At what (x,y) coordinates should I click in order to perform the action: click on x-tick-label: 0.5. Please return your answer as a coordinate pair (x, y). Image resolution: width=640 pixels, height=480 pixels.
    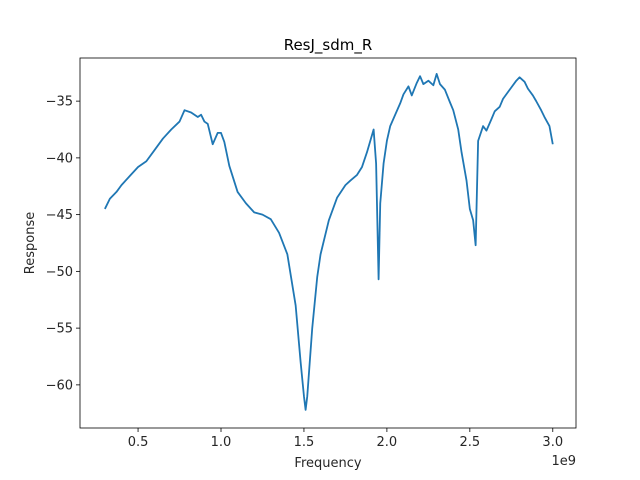
    Looking at the image, I should click on (138, 442).